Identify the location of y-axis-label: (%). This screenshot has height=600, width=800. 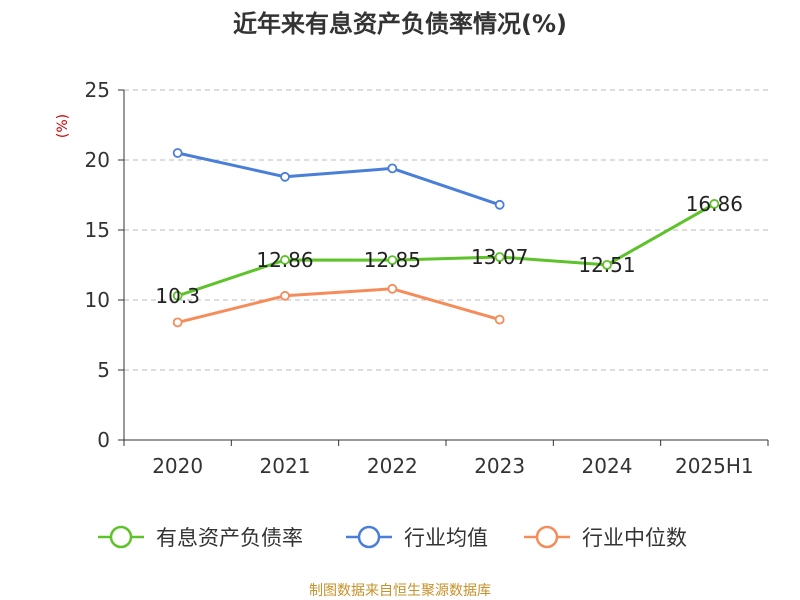
(63, 126).